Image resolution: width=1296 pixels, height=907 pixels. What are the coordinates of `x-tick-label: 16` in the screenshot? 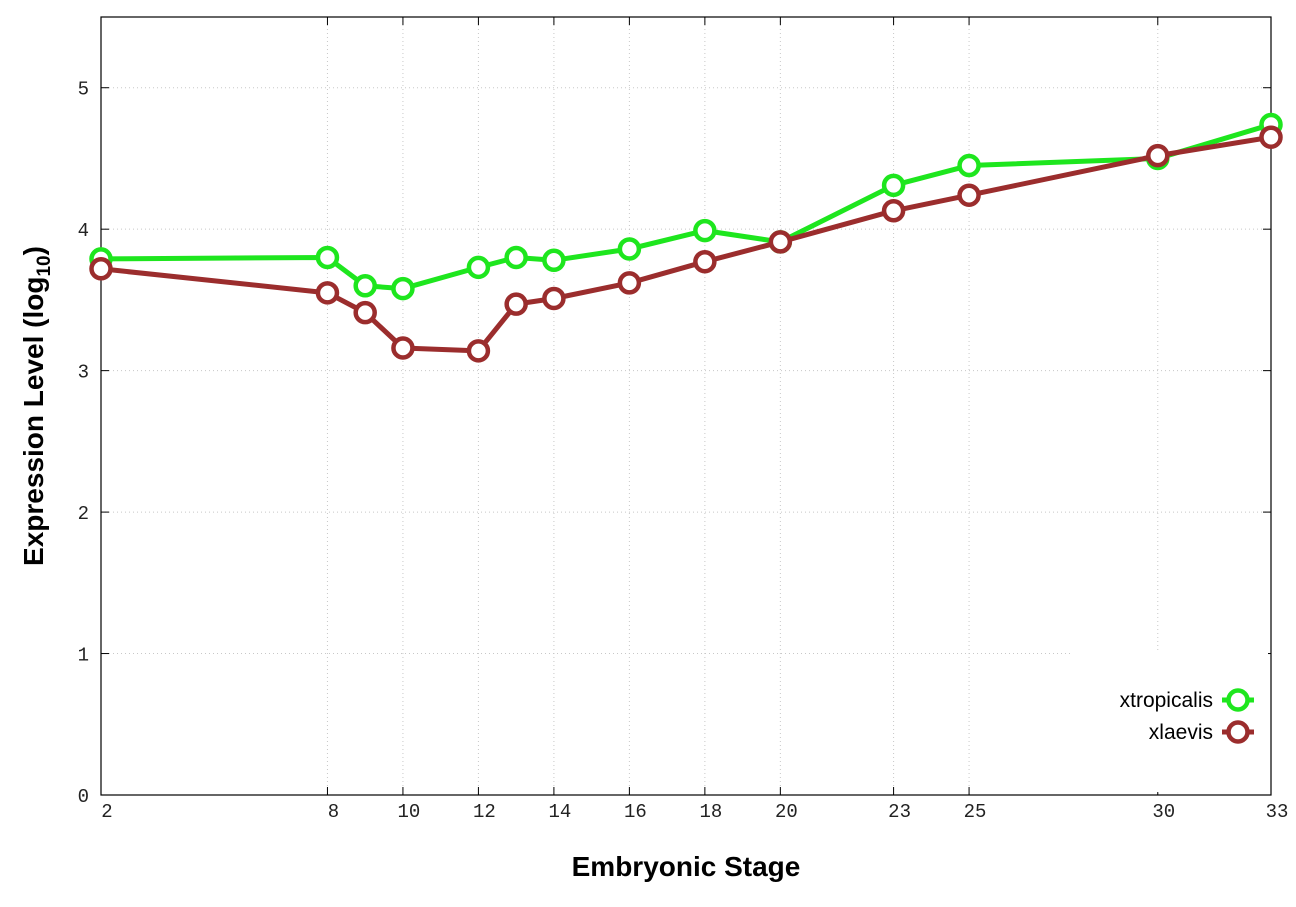 It's located at (635, 812).